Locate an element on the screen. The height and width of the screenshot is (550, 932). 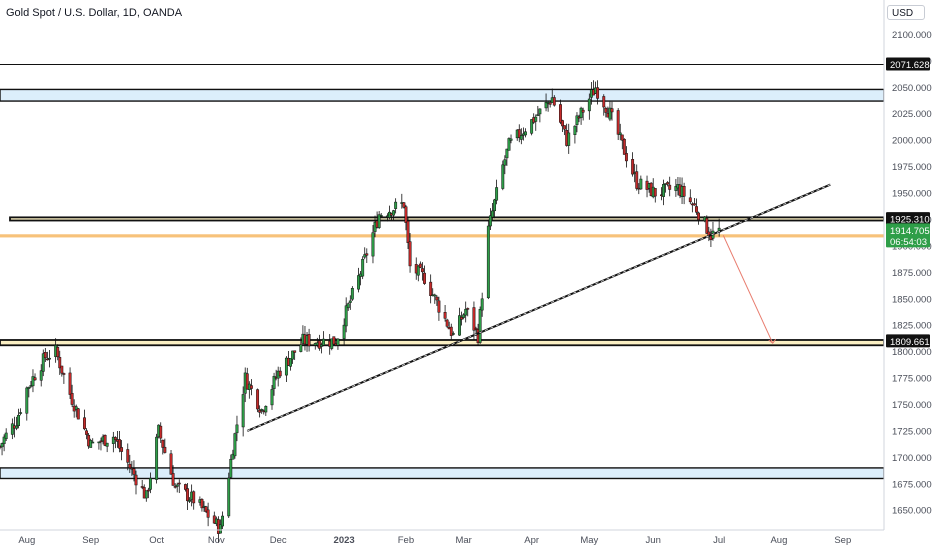
price-label: 1809.661 is located at coordinates (908, 341).